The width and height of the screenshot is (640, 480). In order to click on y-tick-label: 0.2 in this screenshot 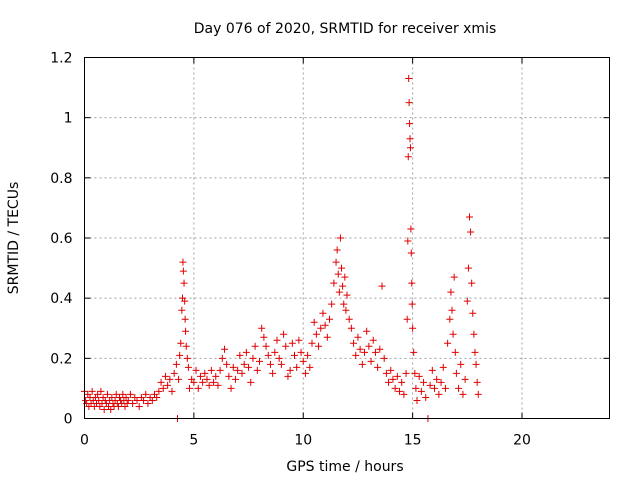, I will do `click(61, 359)`.